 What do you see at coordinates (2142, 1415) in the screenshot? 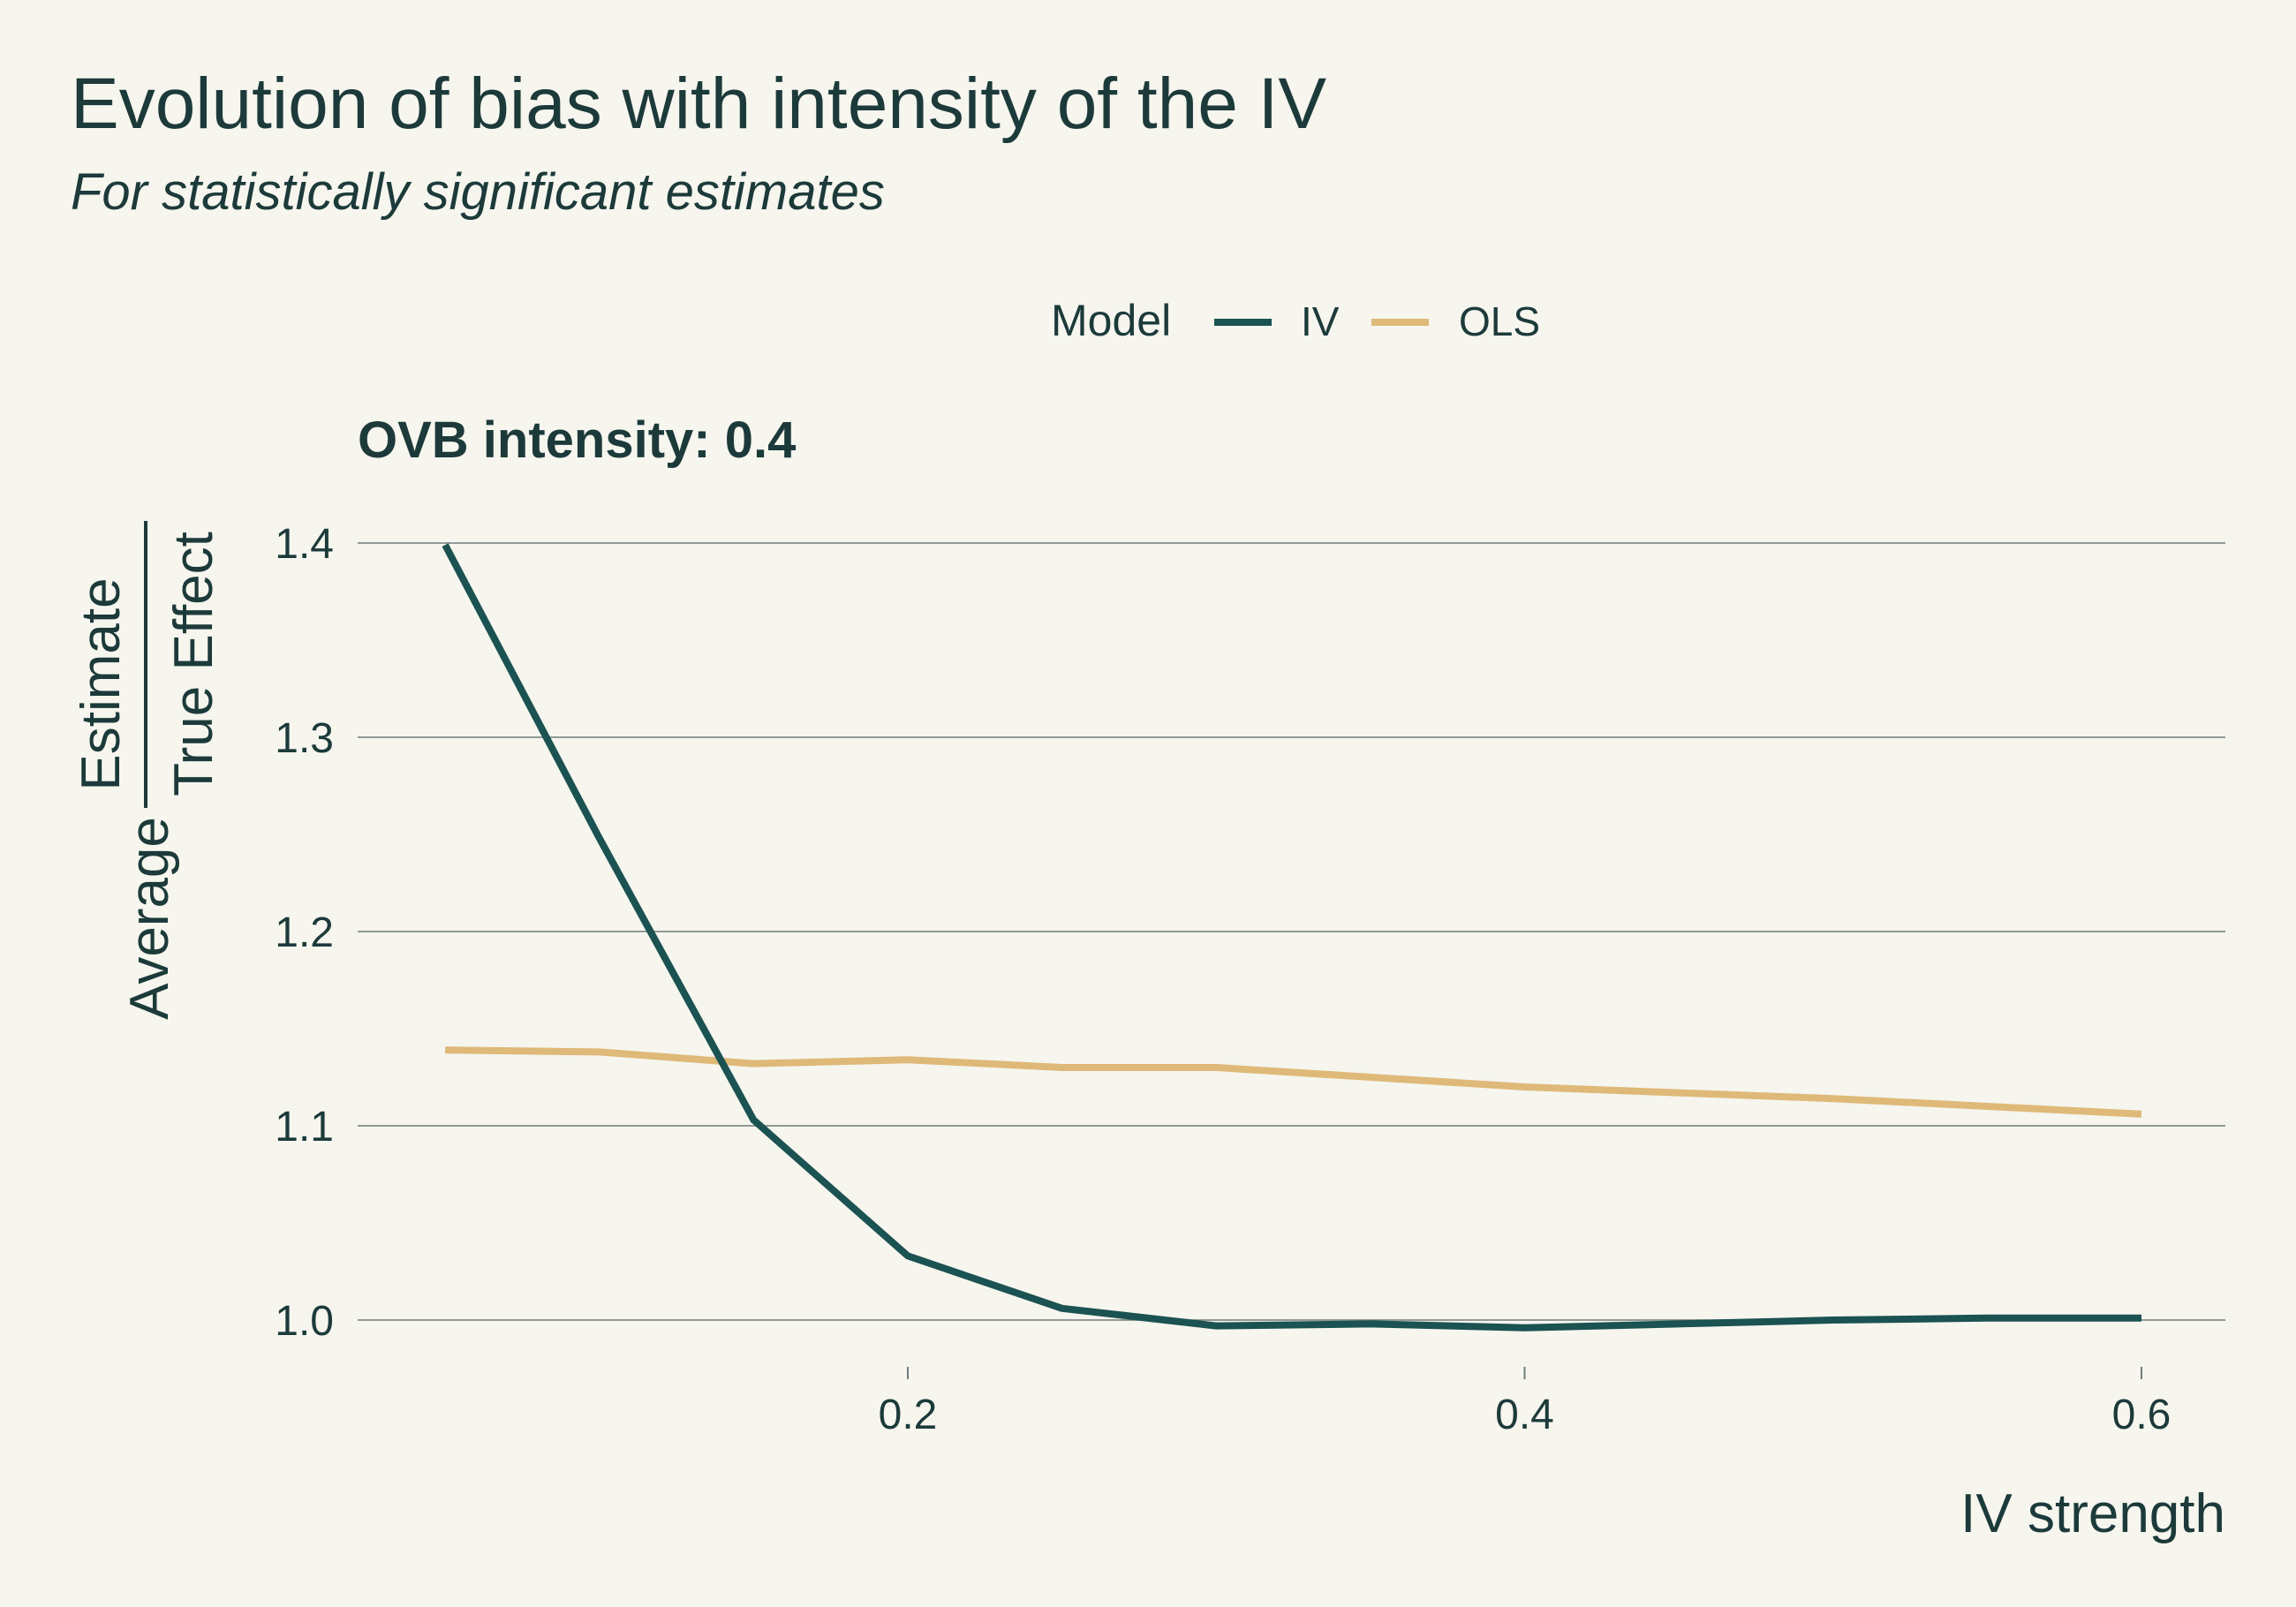
I see `x-tick-label-0.6: 0.6` at bounding box center [2142, 1415].